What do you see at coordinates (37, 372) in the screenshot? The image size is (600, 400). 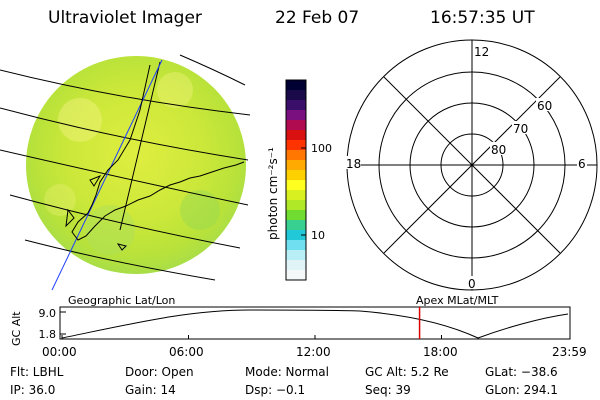 I see `filter-label: Flt: LBHL` at bounding box center [37, 372].